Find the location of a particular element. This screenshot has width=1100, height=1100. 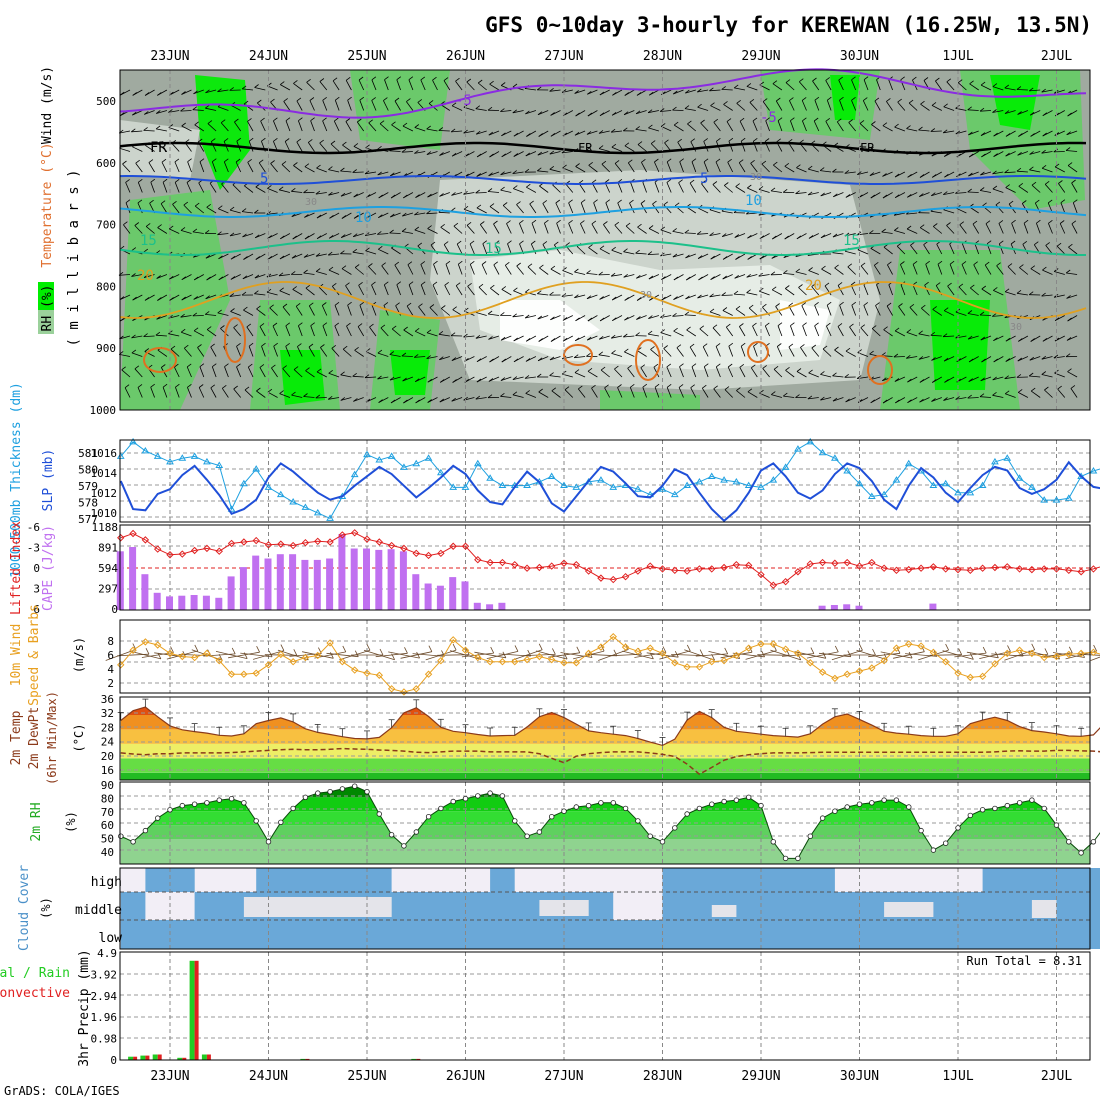

cloud-block is located at coordinates (502, 880).